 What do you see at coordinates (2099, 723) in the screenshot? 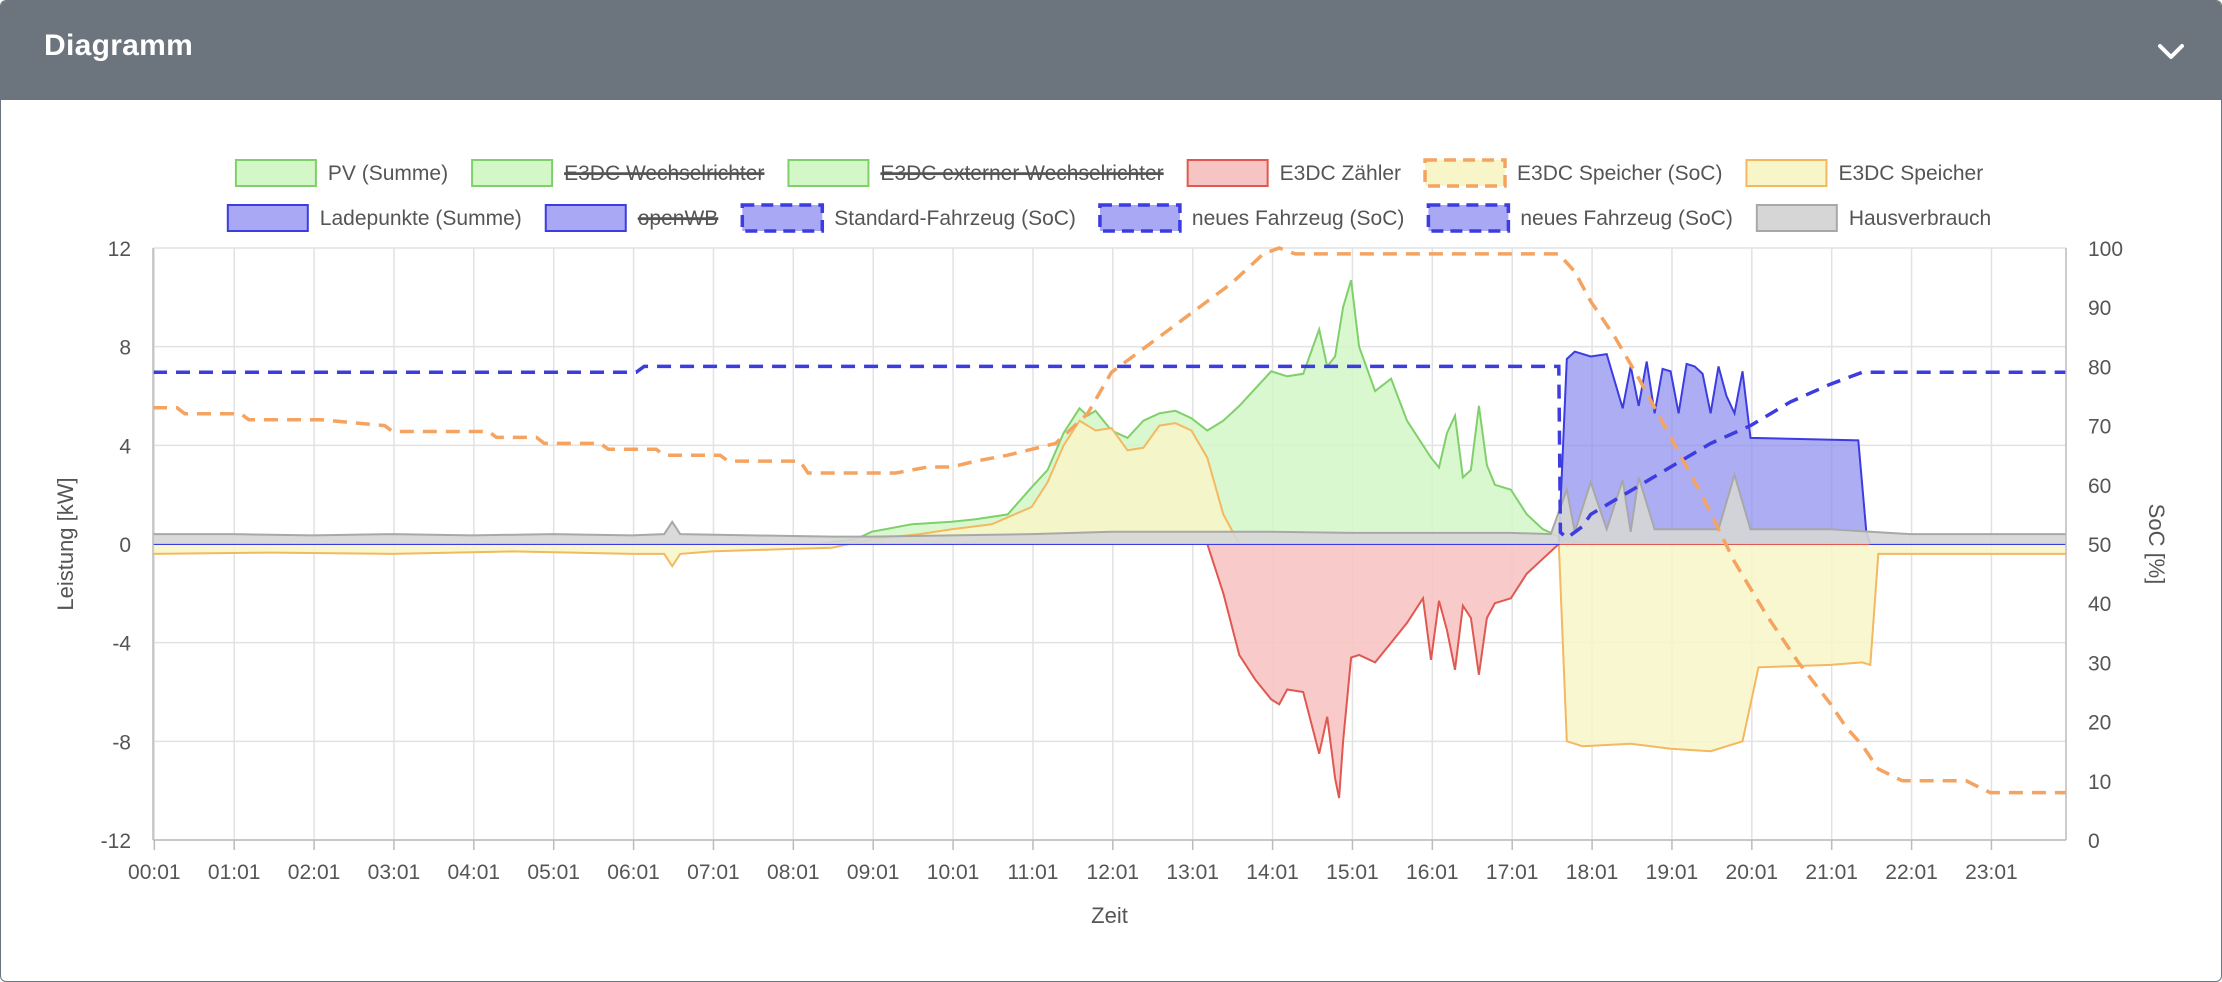
I see `y2-tick-label: 20` at bounding box center [2099, 723].